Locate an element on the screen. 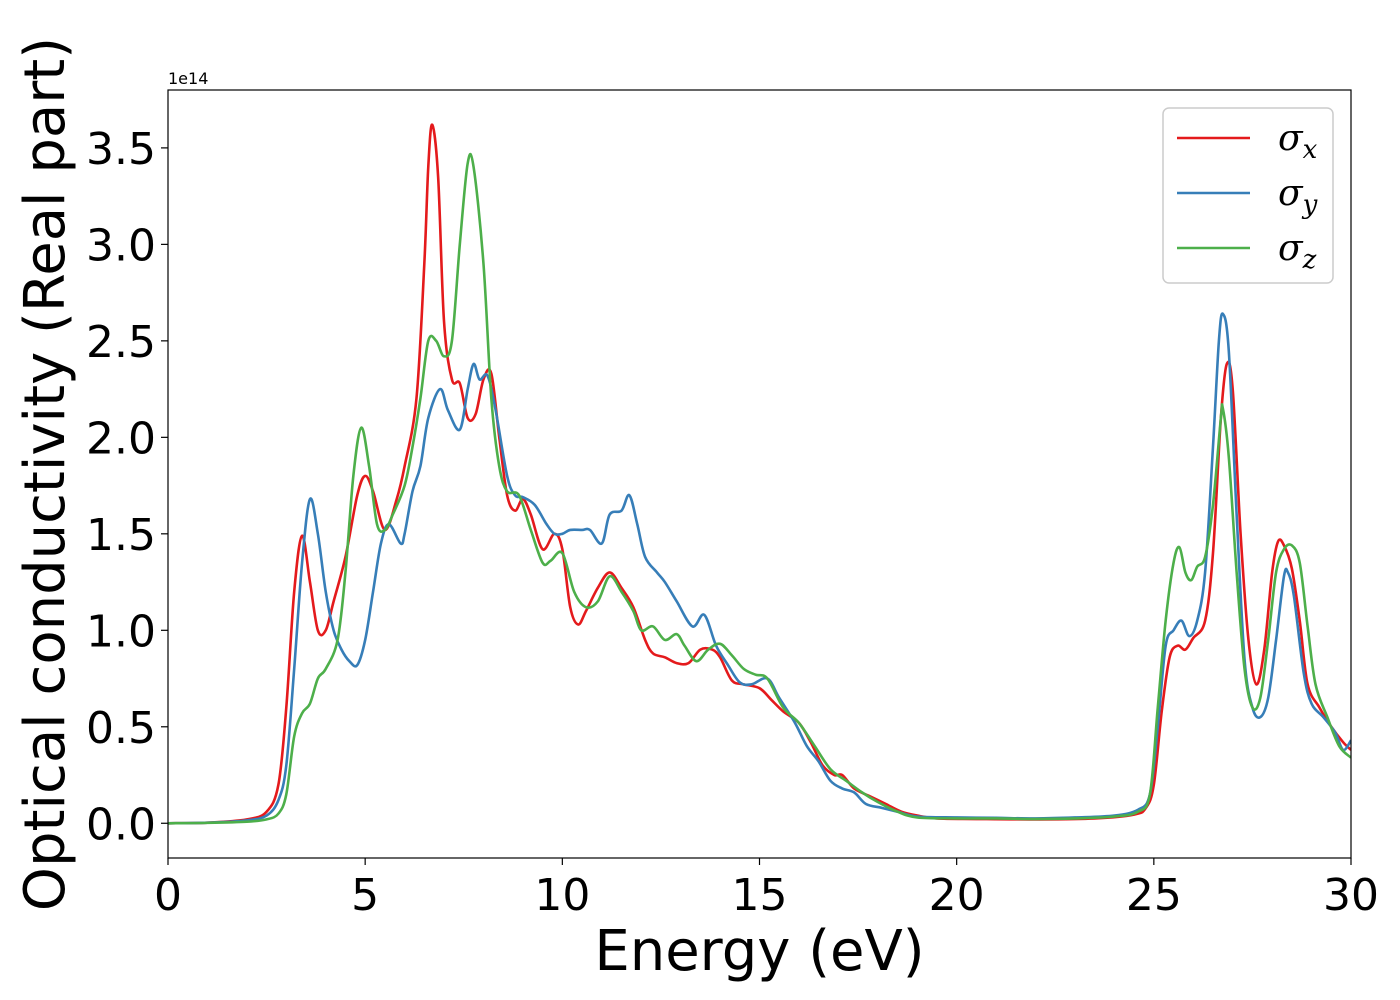  y-tick-label: 2.0 is located at coordinates (121, 438).